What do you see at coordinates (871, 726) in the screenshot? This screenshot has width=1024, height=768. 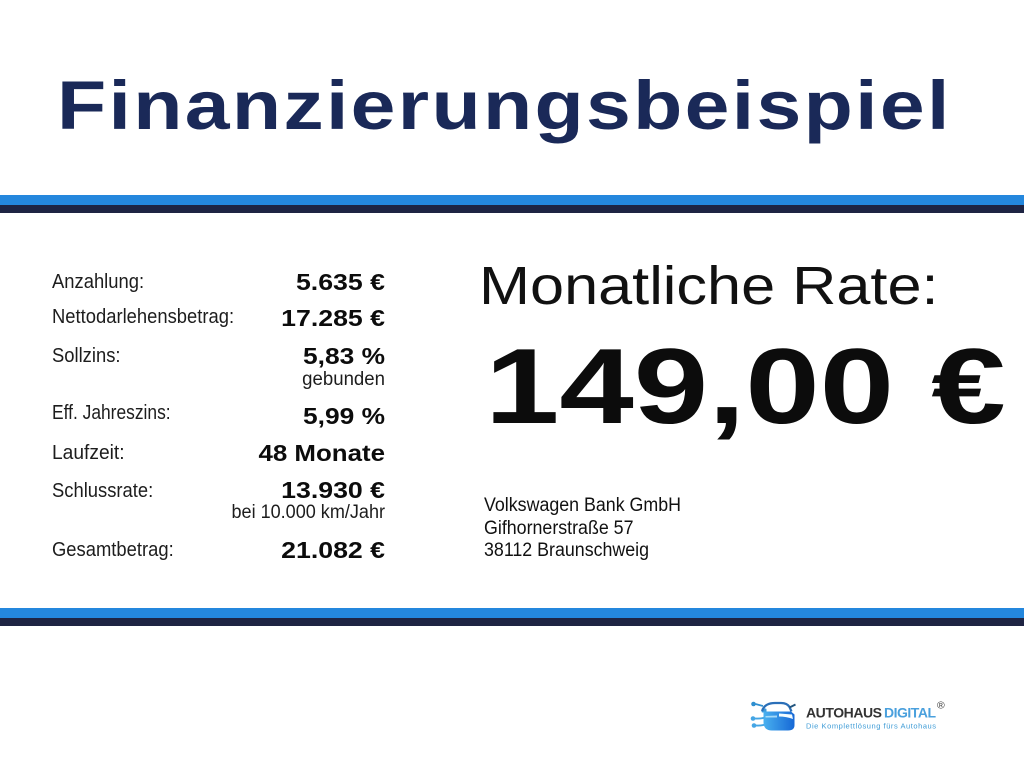 I see `svg-text:Die Komplettlösung fürs Autoha: Die Komplettlösung fürs Autohaus` at bounding box center [871, 726].